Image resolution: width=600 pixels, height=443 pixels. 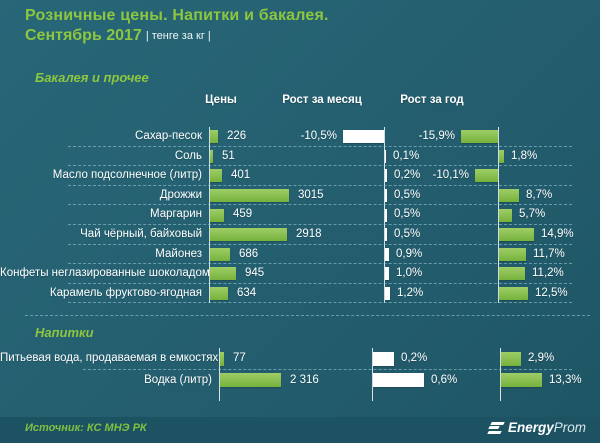 I want to click on logo-text-light: Prom, so click(x=569, y=427).